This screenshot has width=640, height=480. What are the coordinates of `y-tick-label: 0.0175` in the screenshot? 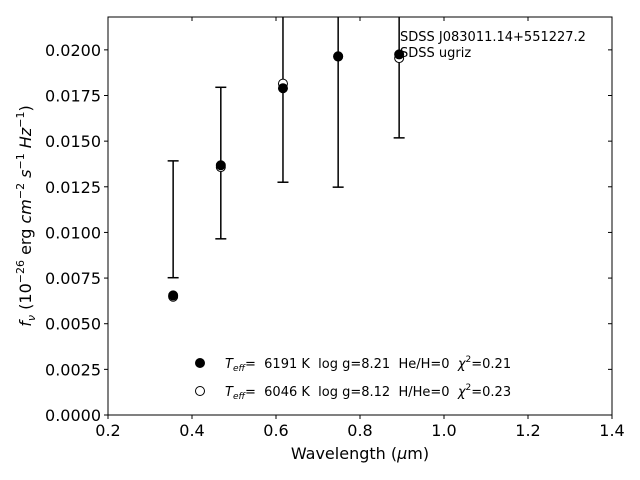 It's located at (73, 96).